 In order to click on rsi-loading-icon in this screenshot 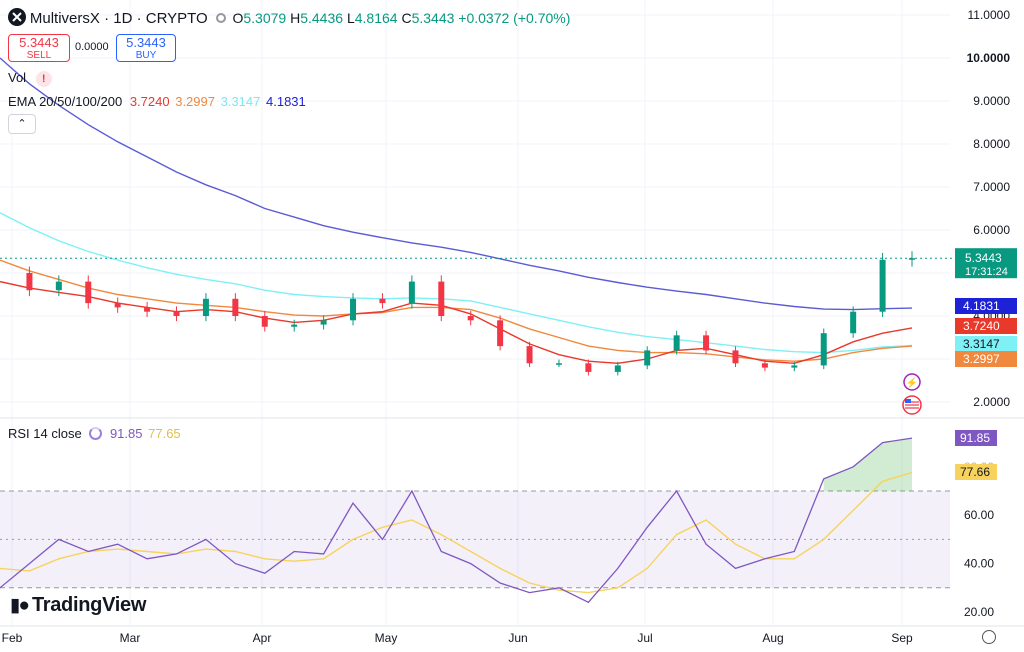, I will do `click(96, 433)`.